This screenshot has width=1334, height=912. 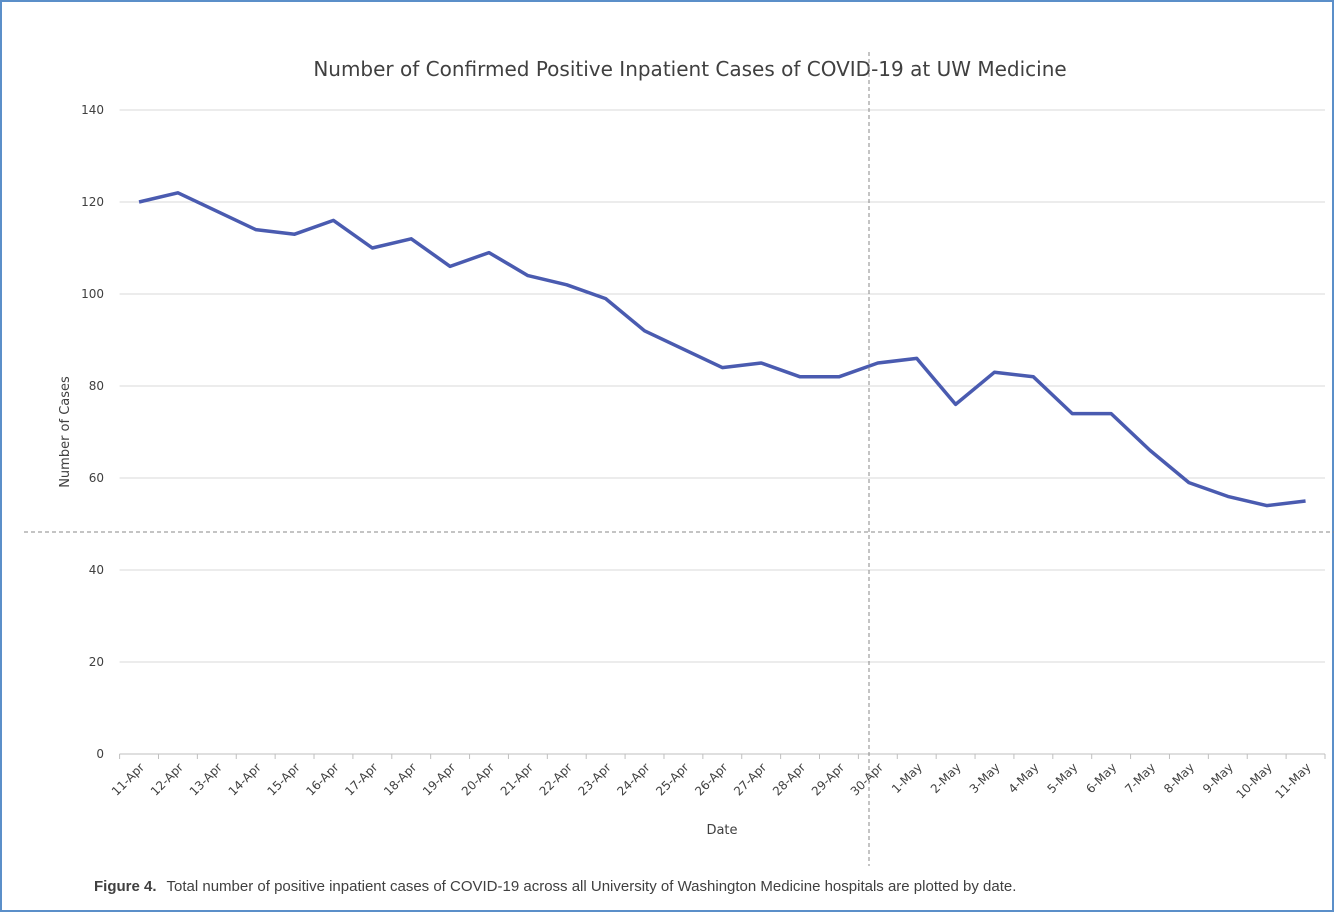 What do you see at coordinates (65, 432) in the screenshot?
I see `y-axis-label: Number of Cases` at bounding box center [65, 432].